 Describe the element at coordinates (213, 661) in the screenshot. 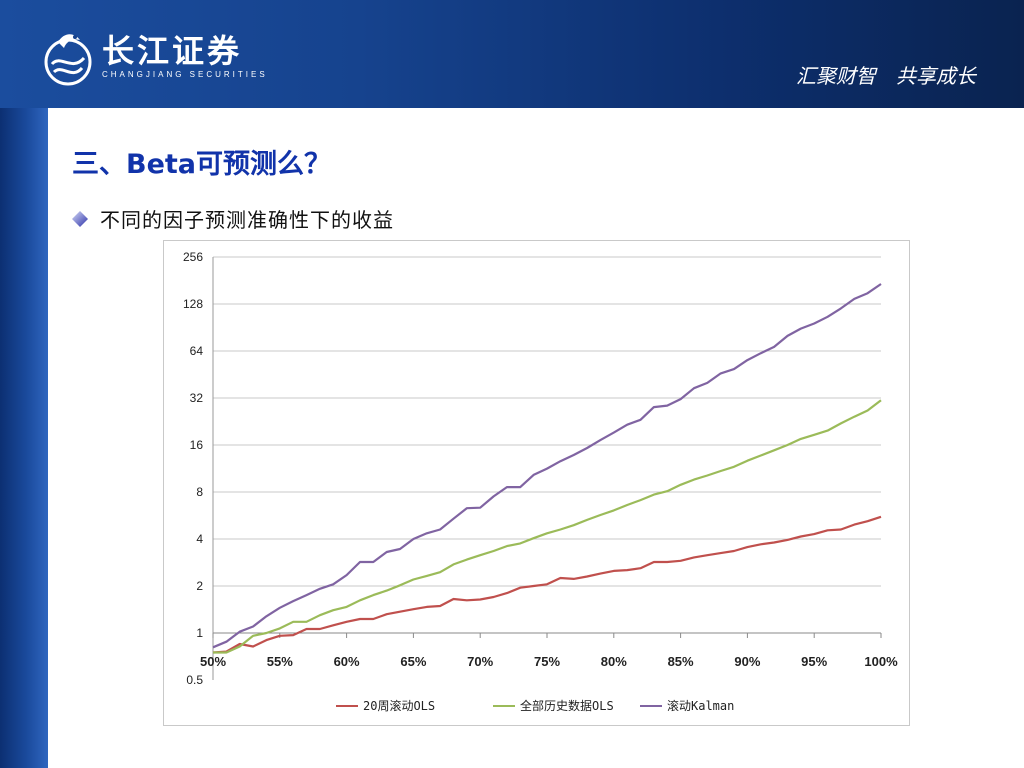

I see `x-tick-label-0: 50%` at that location.